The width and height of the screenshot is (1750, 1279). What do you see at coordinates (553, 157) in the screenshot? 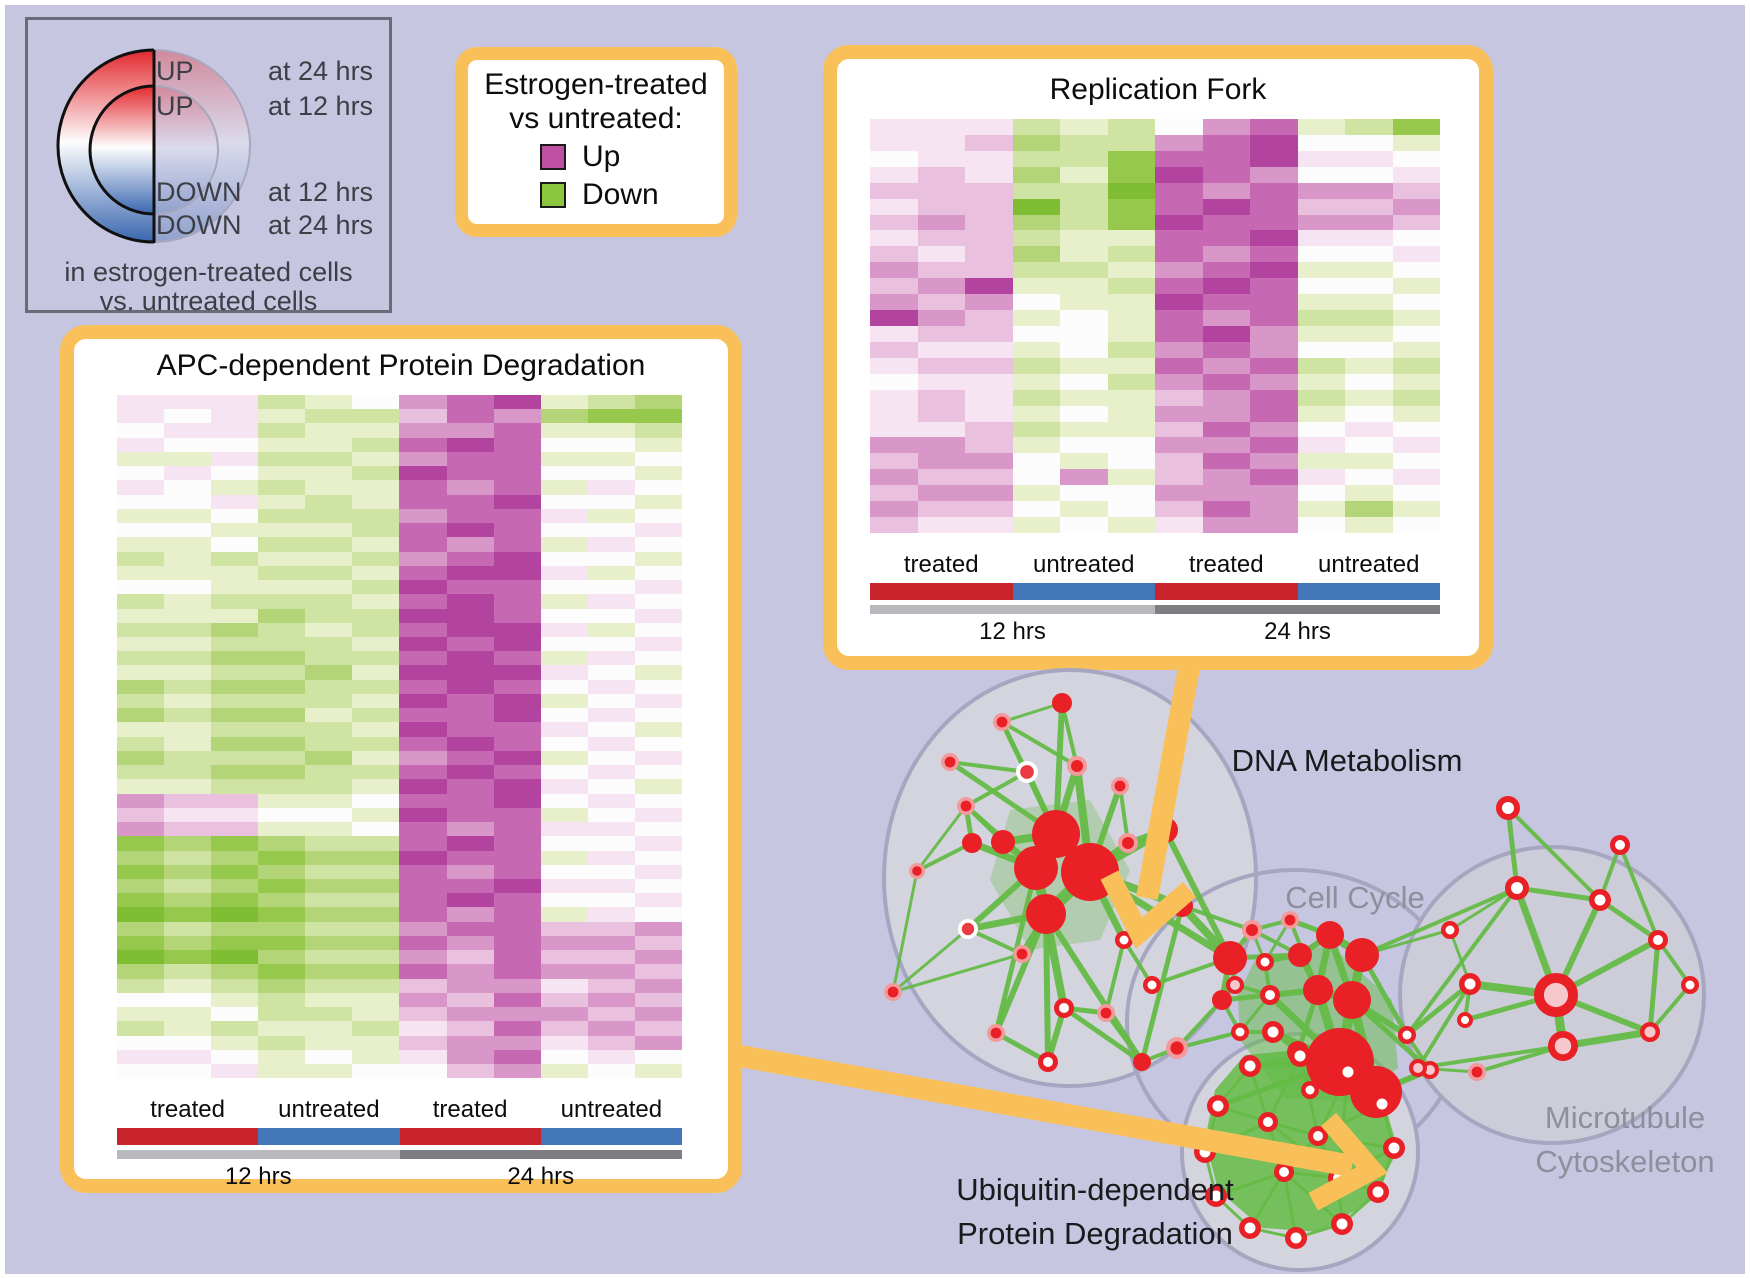
I see `up-color-swatch-icon` at bounding box center [553, 157].